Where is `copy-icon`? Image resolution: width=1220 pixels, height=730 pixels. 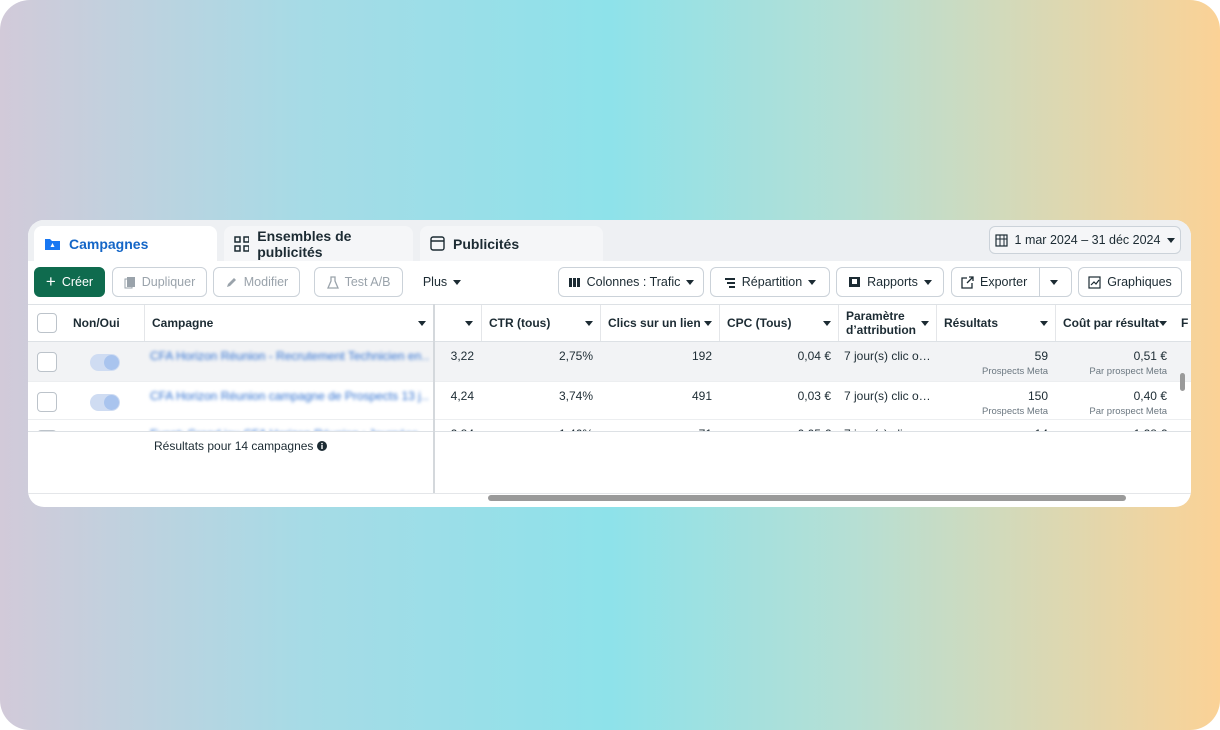 copy-icon is located at coordinates (129, 282).